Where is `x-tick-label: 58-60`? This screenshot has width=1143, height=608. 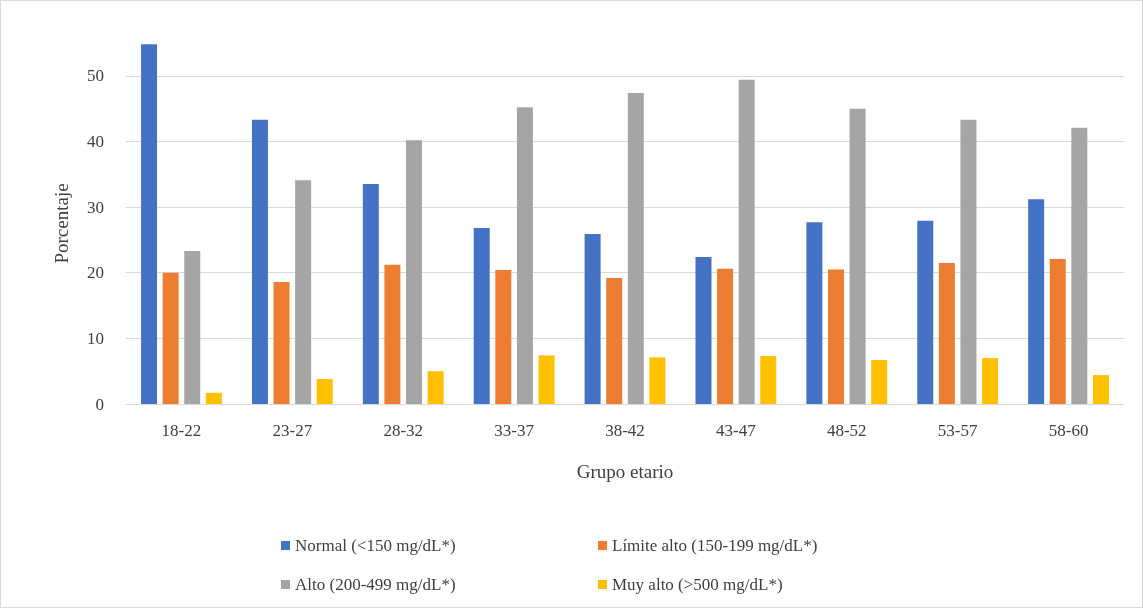
x-tick-label: 58-60 is located at coordinates (1068, 430).